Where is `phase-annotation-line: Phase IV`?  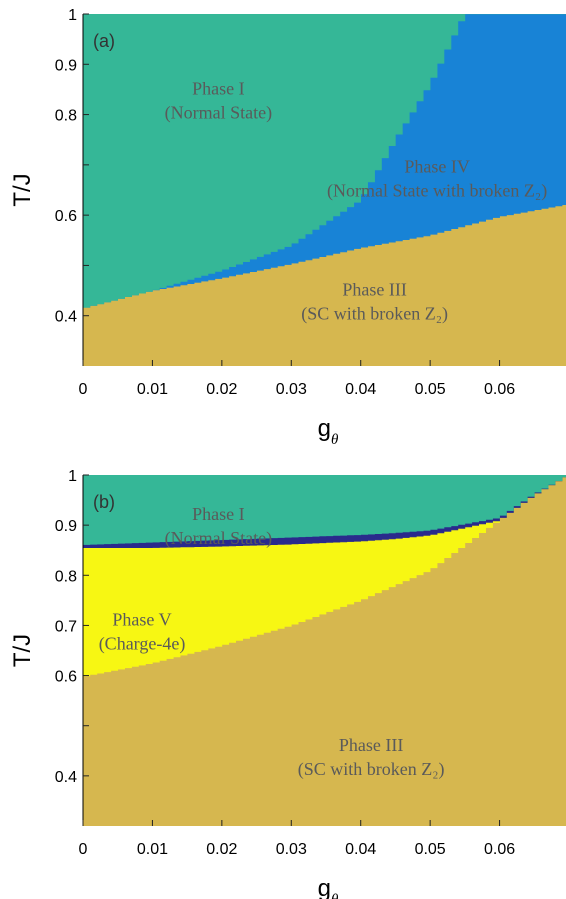 phase-annotation-line: Phase IV is located at coordinates (437, 166).